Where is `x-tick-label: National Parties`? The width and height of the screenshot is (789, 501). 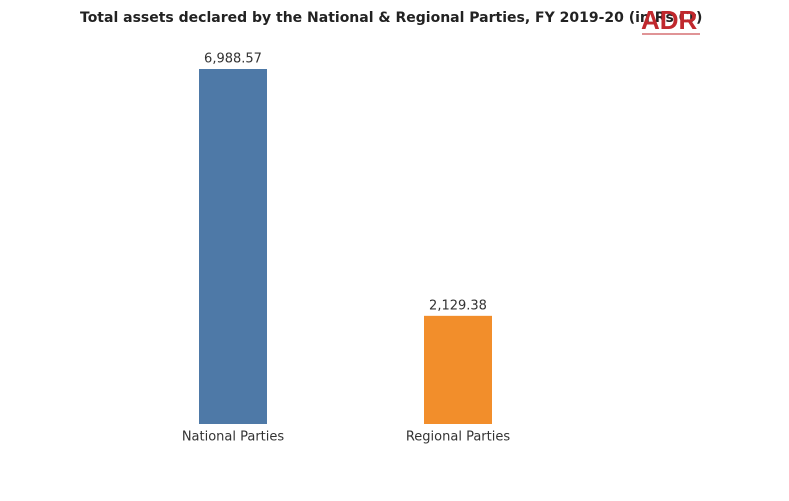 x-tick-label: National Parties is located at coordinates (233, 437).